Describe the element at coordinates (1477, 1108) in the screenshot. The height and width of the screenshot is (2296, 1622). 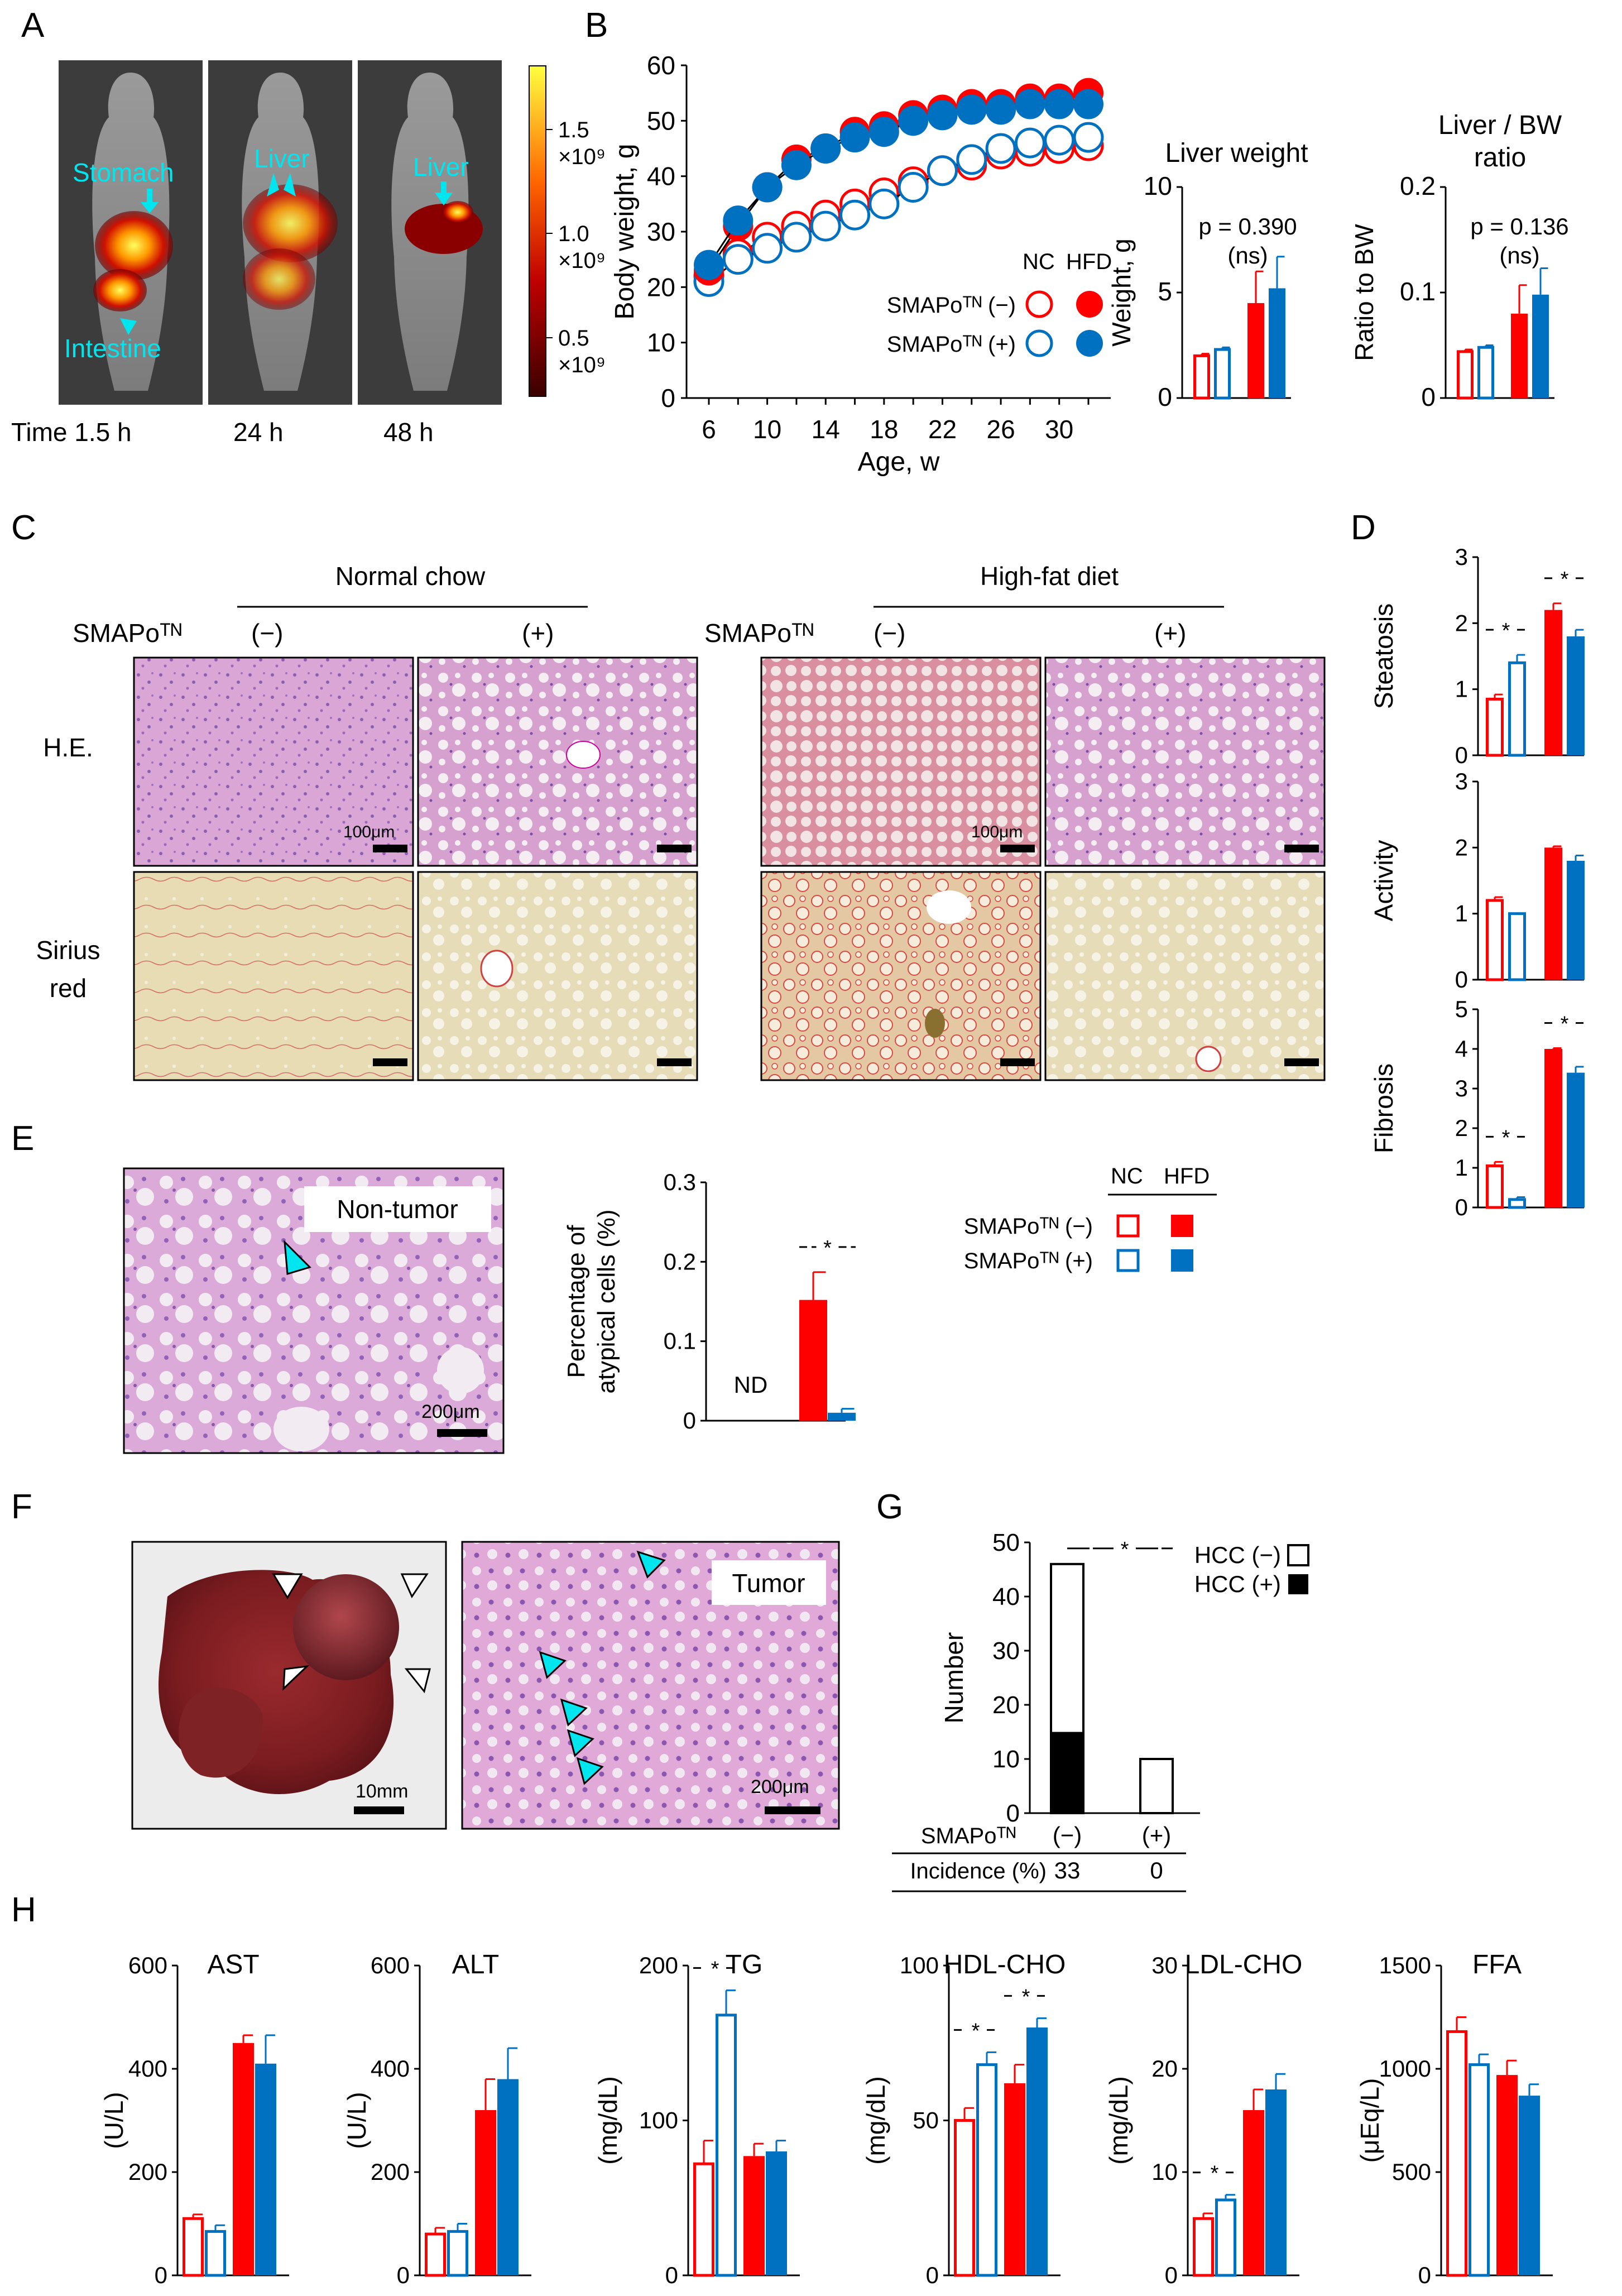
I see `fibrosis-chart: 0 1 2 3 4 5 Fibrosis * *` at that location.